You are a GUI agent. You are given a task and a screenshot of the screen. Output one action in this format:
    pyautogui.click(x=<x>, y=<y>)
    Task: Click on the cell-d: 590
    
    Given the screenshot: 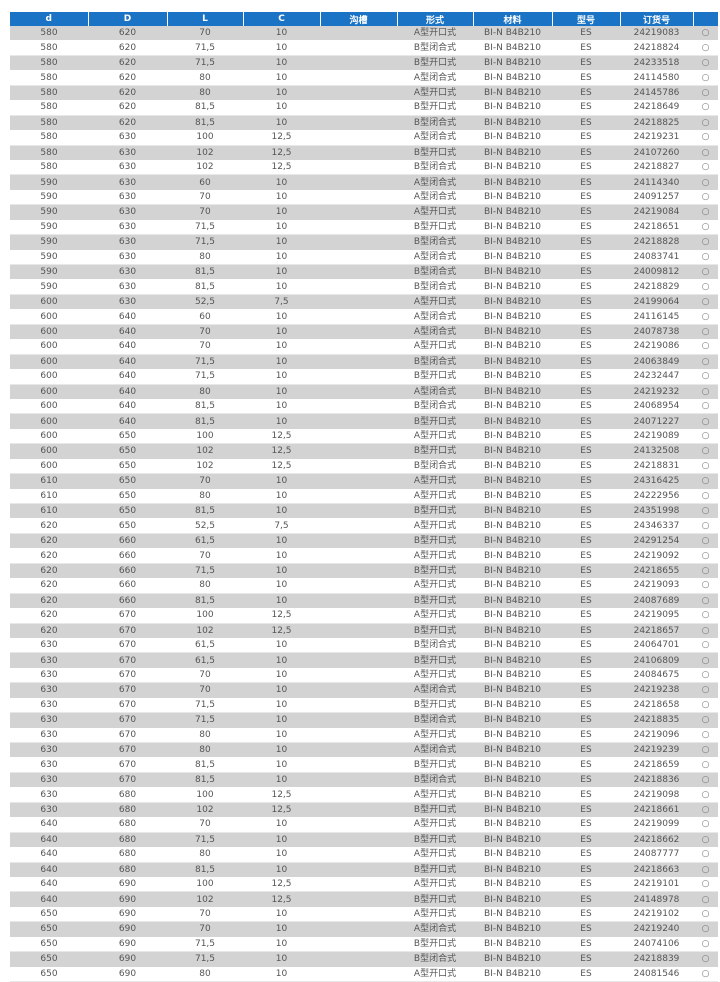 What is the action you would take?
    pyautogui.click(x=49, y=197)
    